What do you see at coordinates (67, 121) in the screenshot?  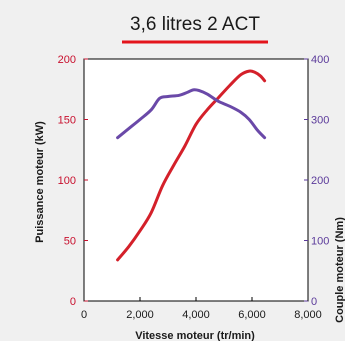 I see `left-tick-label: 150` at bounding box center [67, 121].